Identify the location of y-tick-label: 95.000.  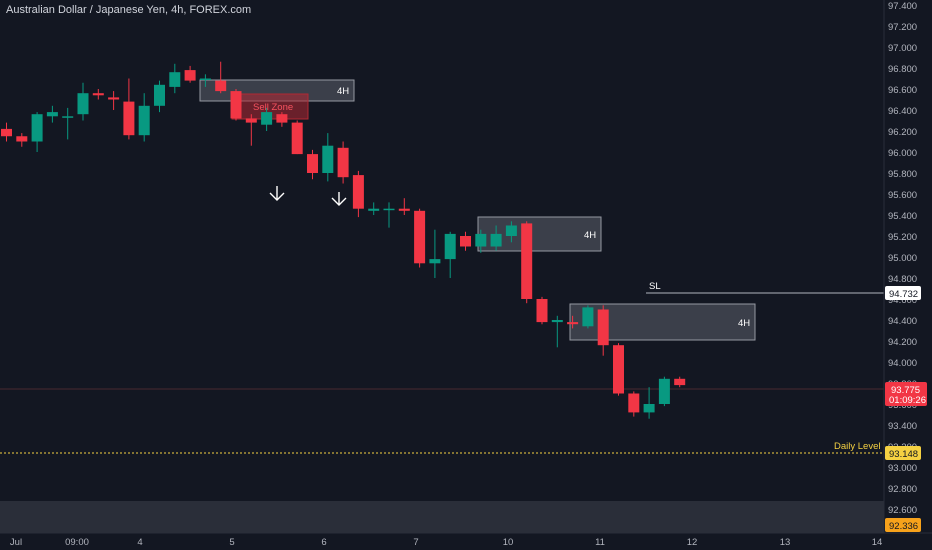
(902, 258).